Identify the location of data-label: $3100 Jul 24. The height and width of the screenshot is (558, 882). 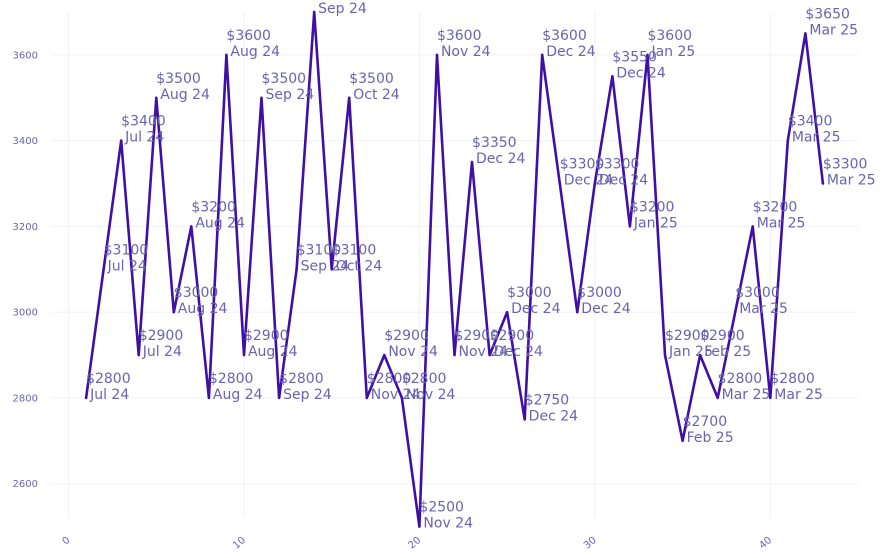
(126, 258).